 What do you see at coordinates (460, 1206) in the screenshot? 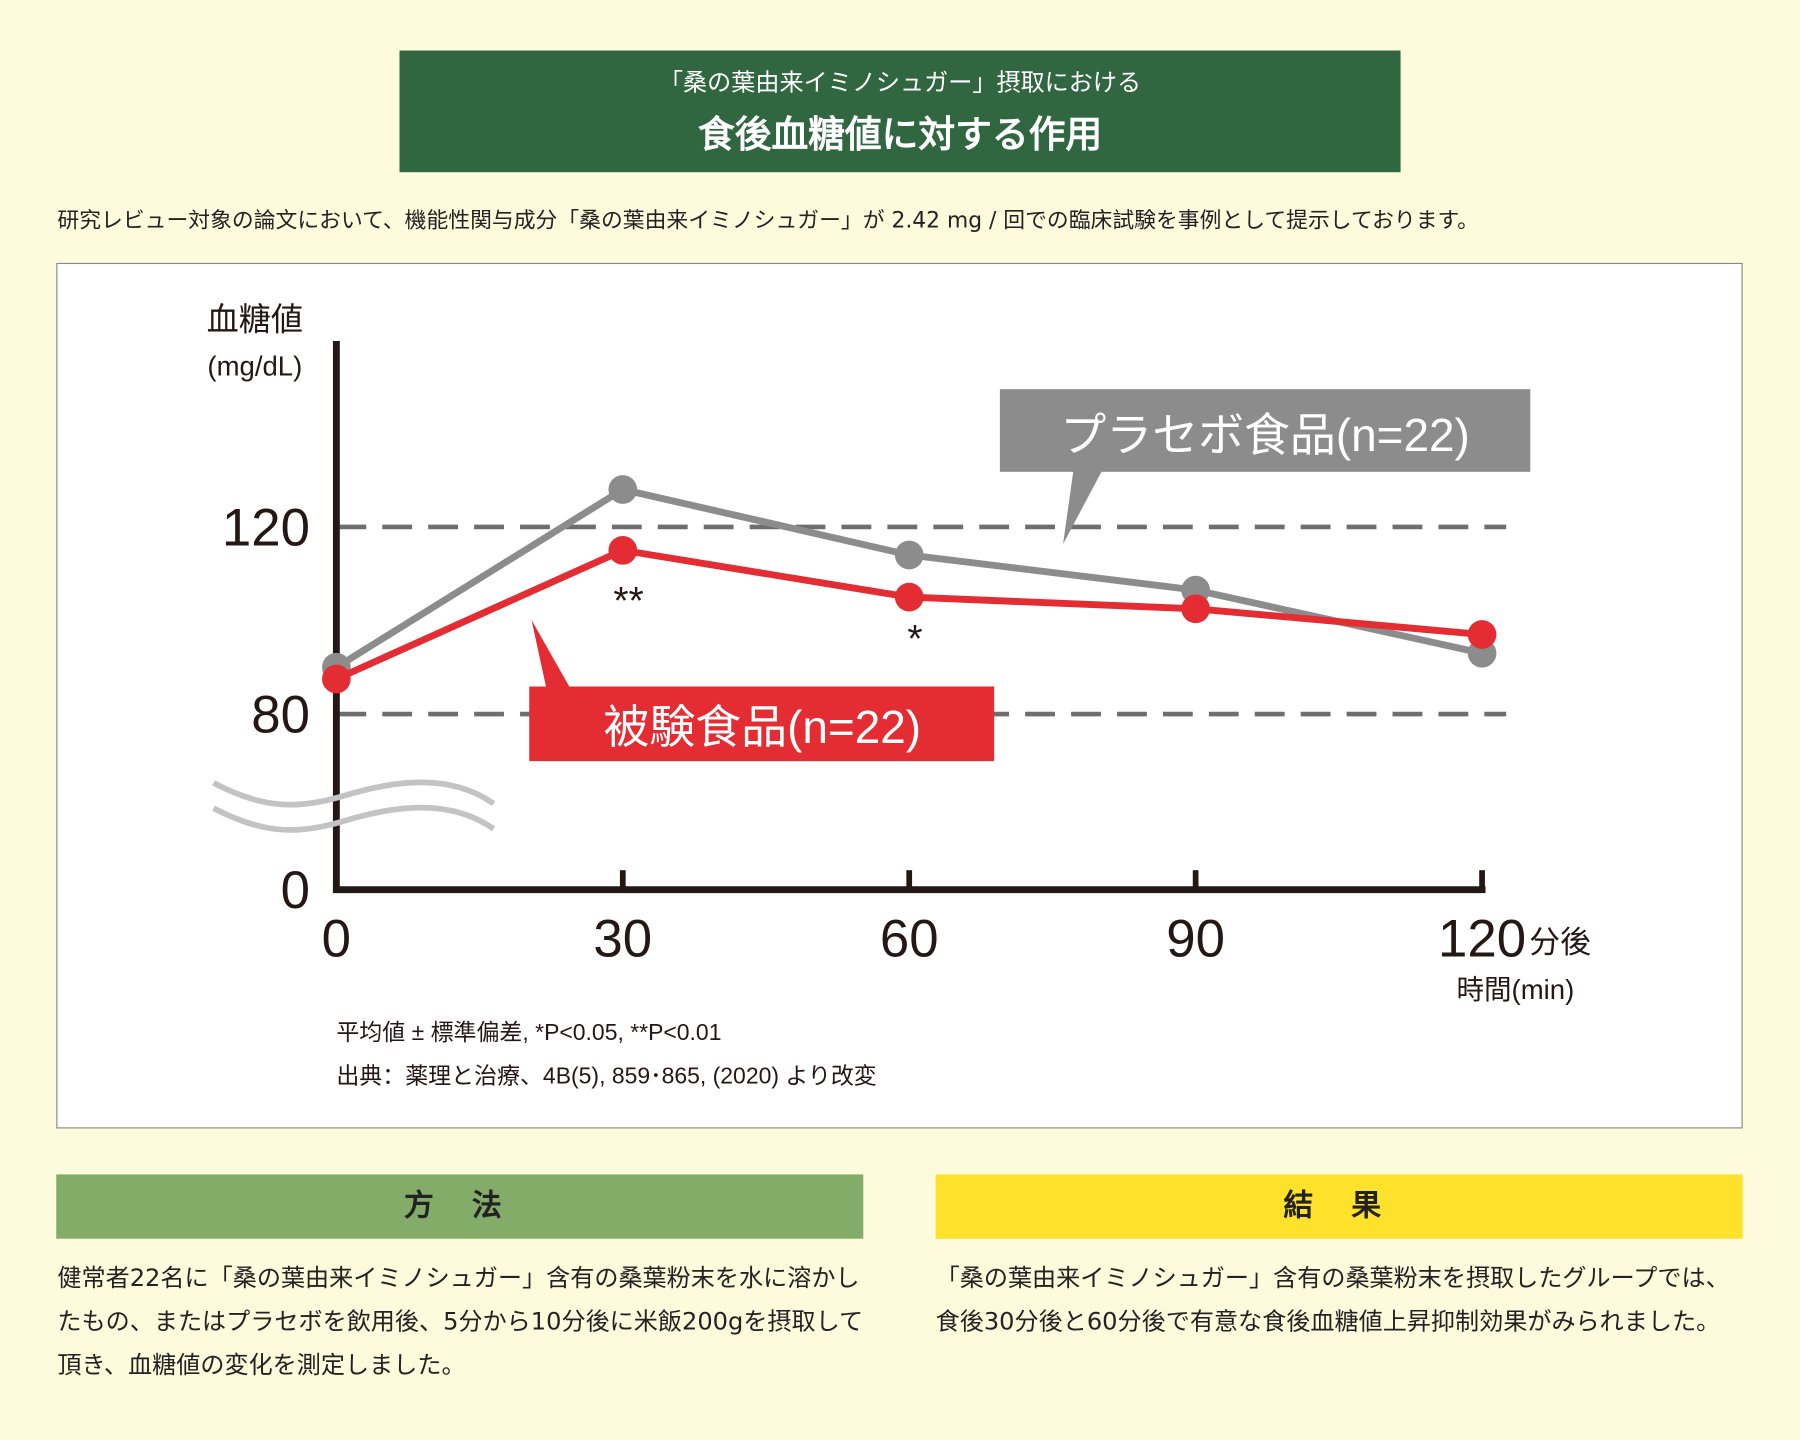
I see `method-header: 方 法` at bounding box center [460, 1206].